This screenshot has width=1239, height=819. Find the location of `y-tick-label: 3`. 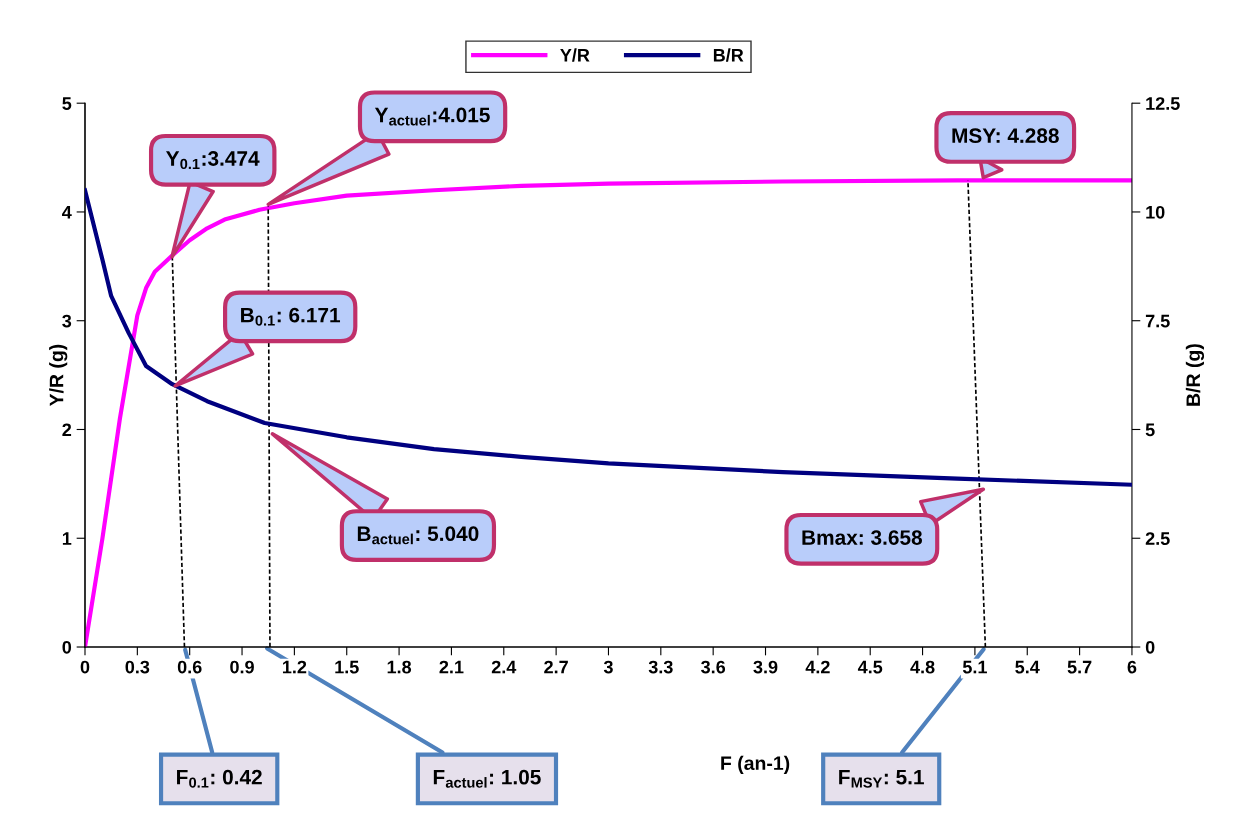

y-tick-label: 3 is located at coordinates (67, 321).